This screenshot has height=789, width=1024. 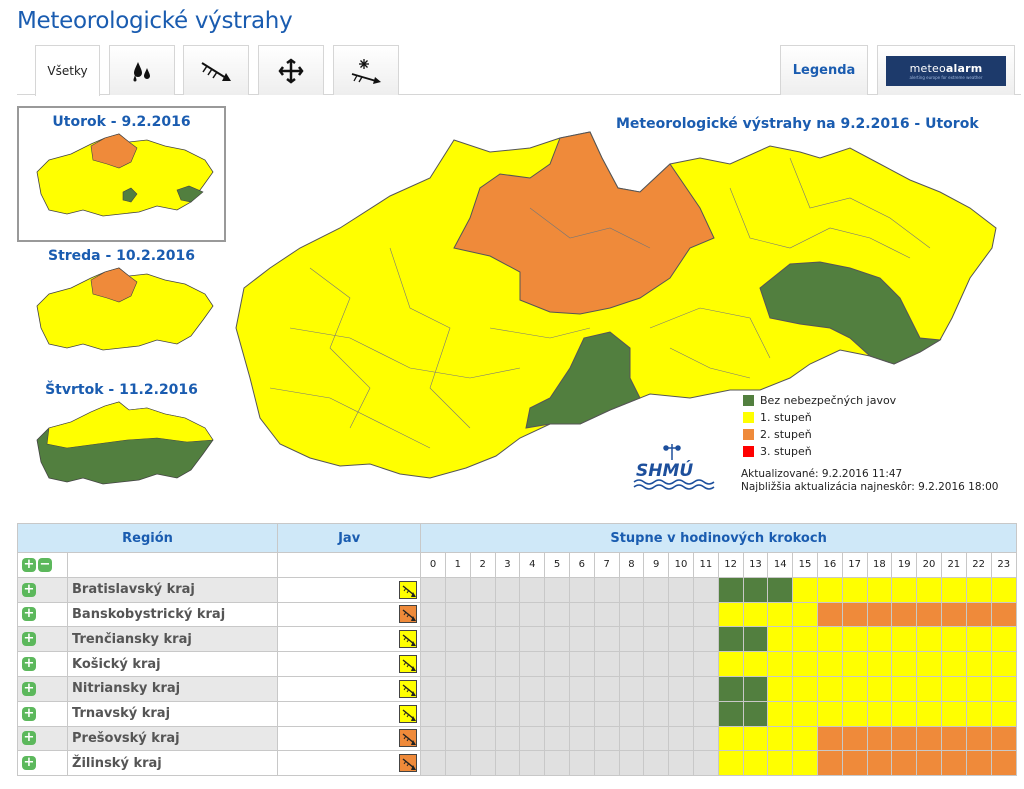 I want to click on table-row: + Košický kraj, so click(x=516, y=664).